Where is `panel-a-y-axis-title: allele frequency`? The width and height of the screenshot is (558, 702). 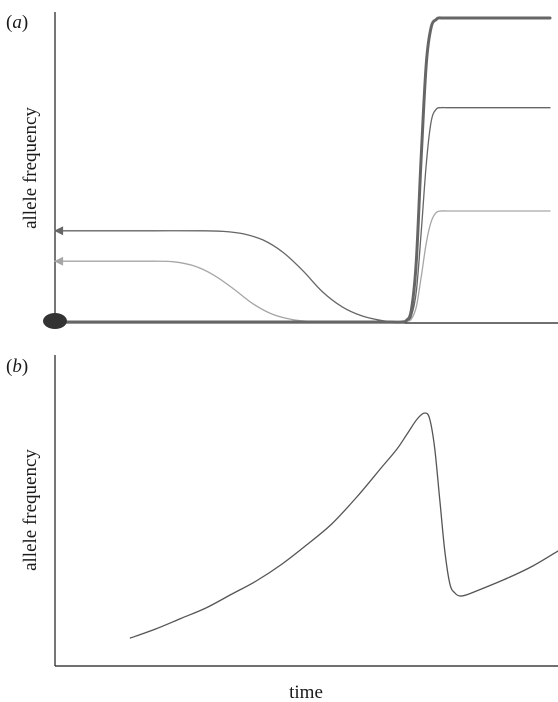 panel-a-y-axis-title: allele frequency is located at coordinates (30, 168).